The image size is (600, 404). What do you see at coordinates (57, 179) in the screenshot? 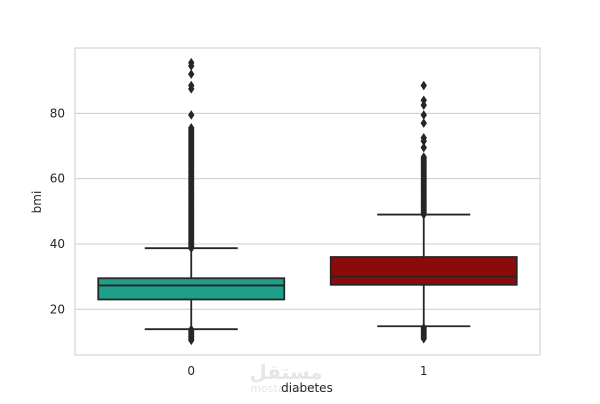
I see `y-tick-label: 60` at bounding box center [57, 179].